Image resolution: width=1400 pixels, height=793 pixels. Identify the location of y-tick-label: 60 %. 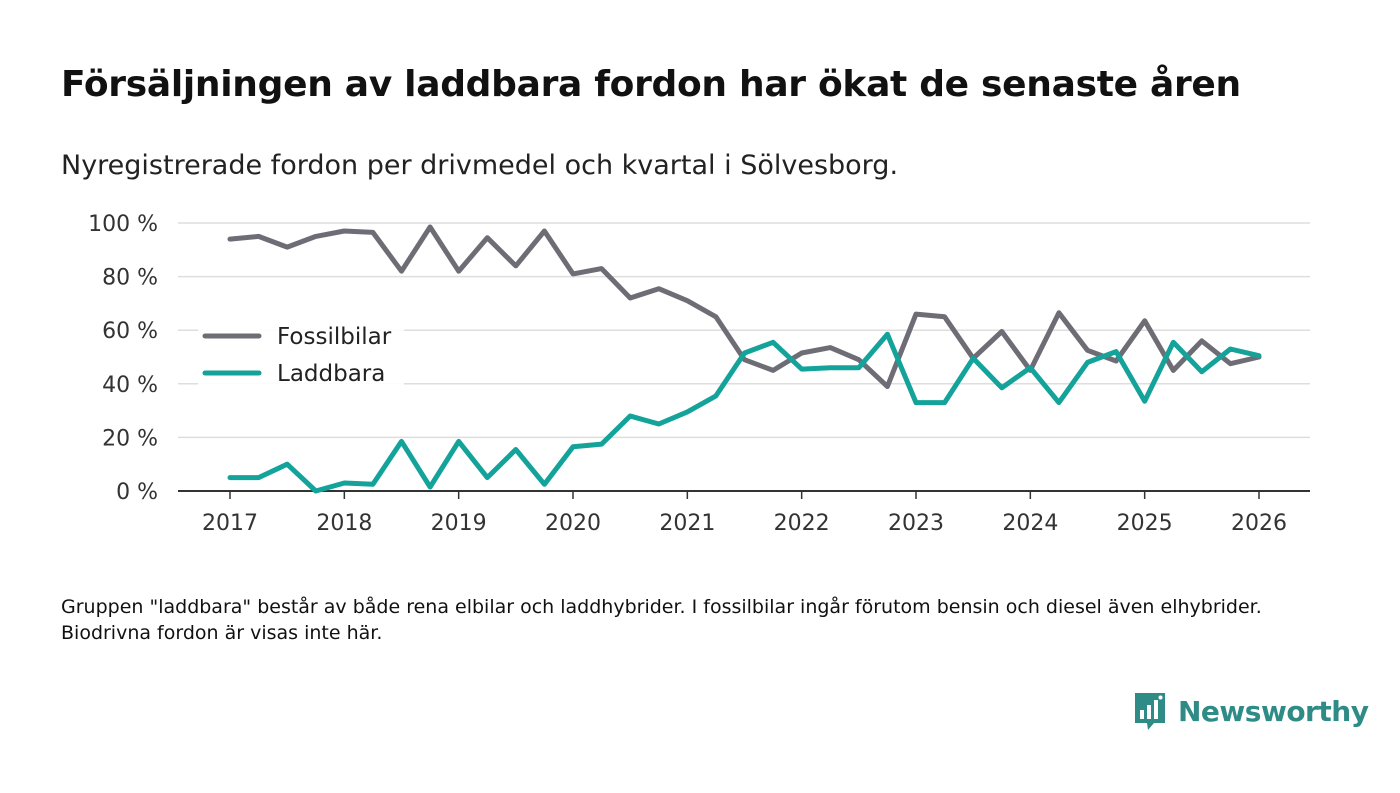
(130, 331).